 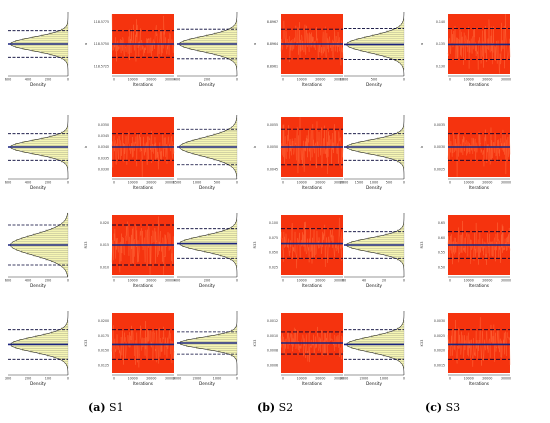 I want to click on parameter-tick-label: 118.5775, so click(x=101, y=22).